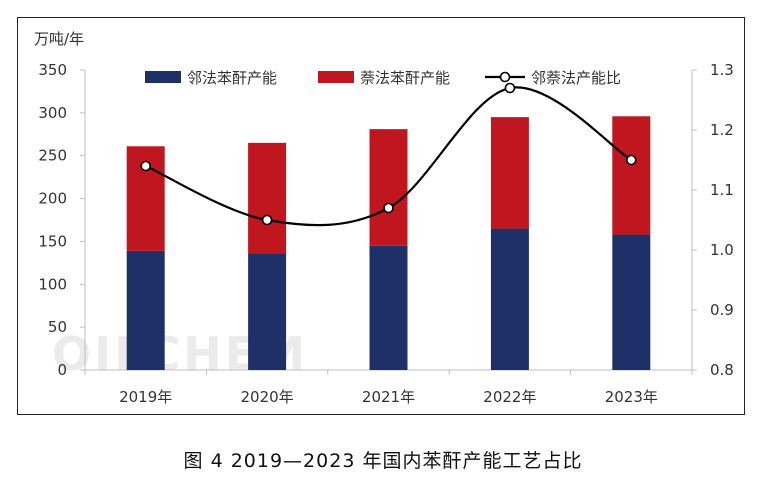 The width and height of the screenshot is (766, 484). Describe the element at coordinates (52, 199) in the screenshot. I see `y-left-tick-label: 200` at that location.